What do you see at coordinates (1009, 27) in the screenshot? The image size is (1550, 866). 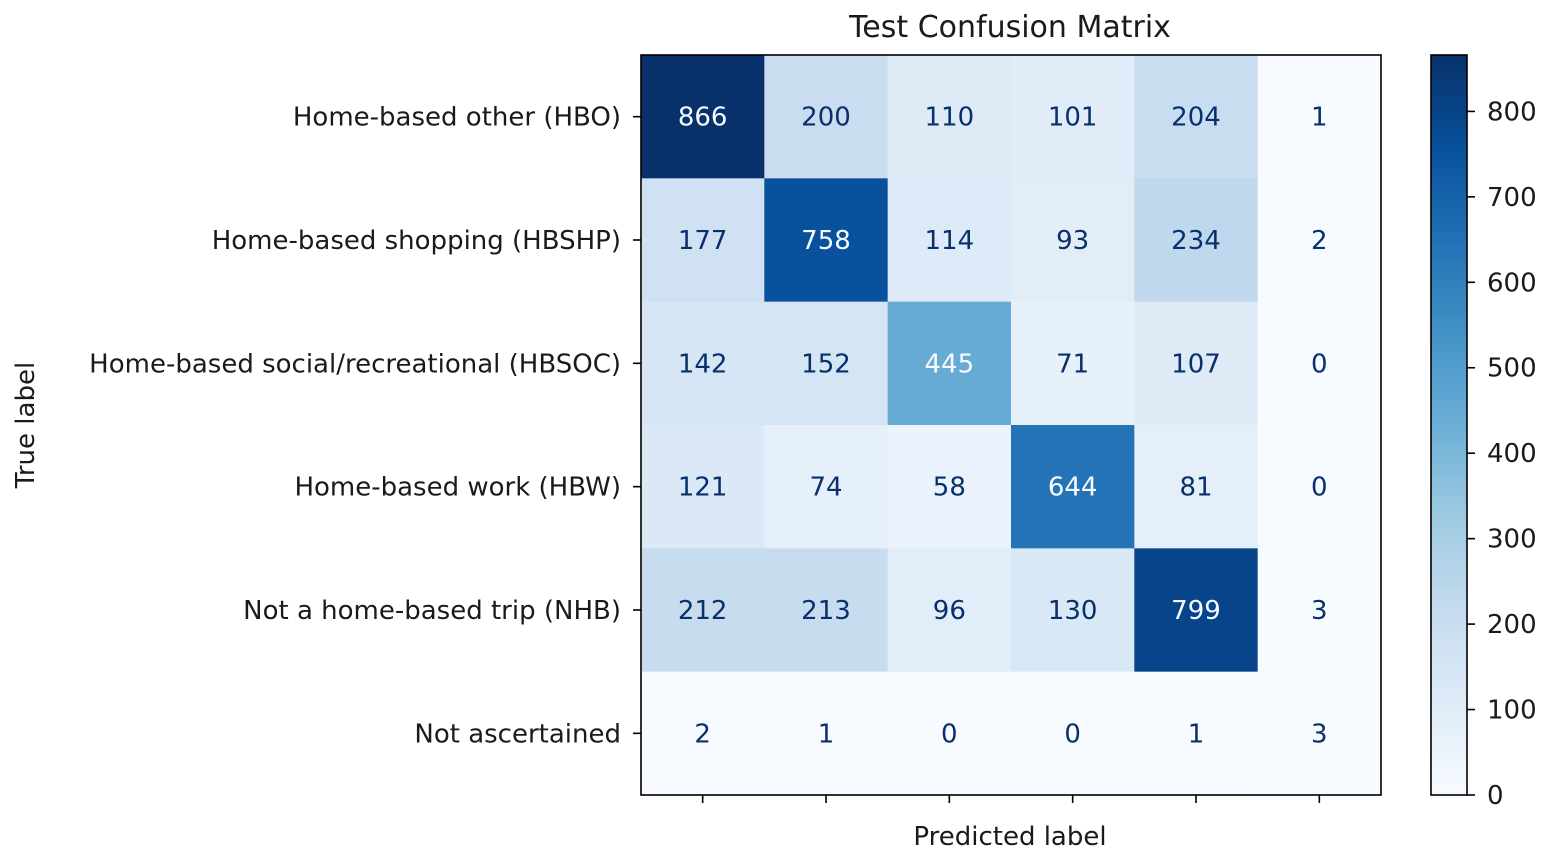 I see `chart-title: Test Confusion Matrix` at bounding box center [1009, 27].